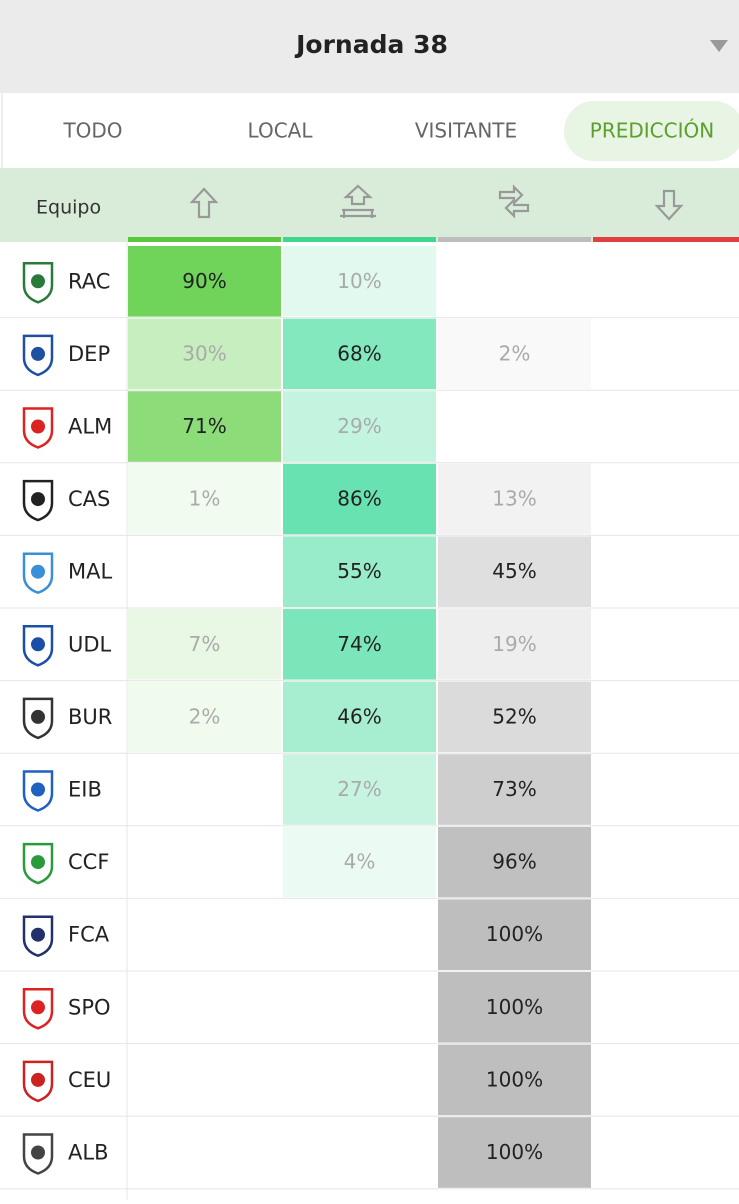 This screenshot has width=739, height=1204. Describe the element at coordinates (669, 205) in the screenshot. I see `icon-relegate` at that location.